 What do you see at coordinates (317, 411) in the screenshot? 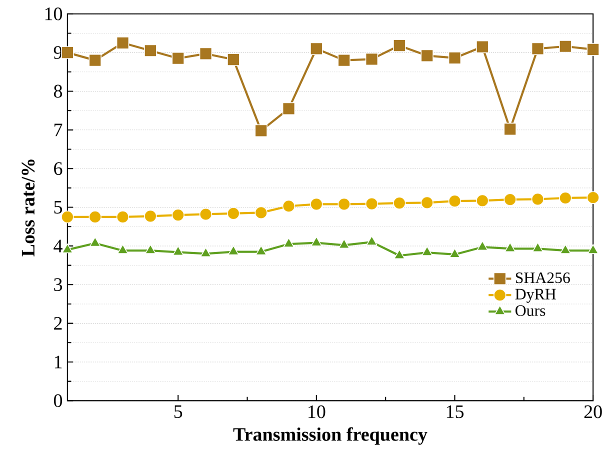
I see `x-tick-label: 10` at bounding box center [317, 411].